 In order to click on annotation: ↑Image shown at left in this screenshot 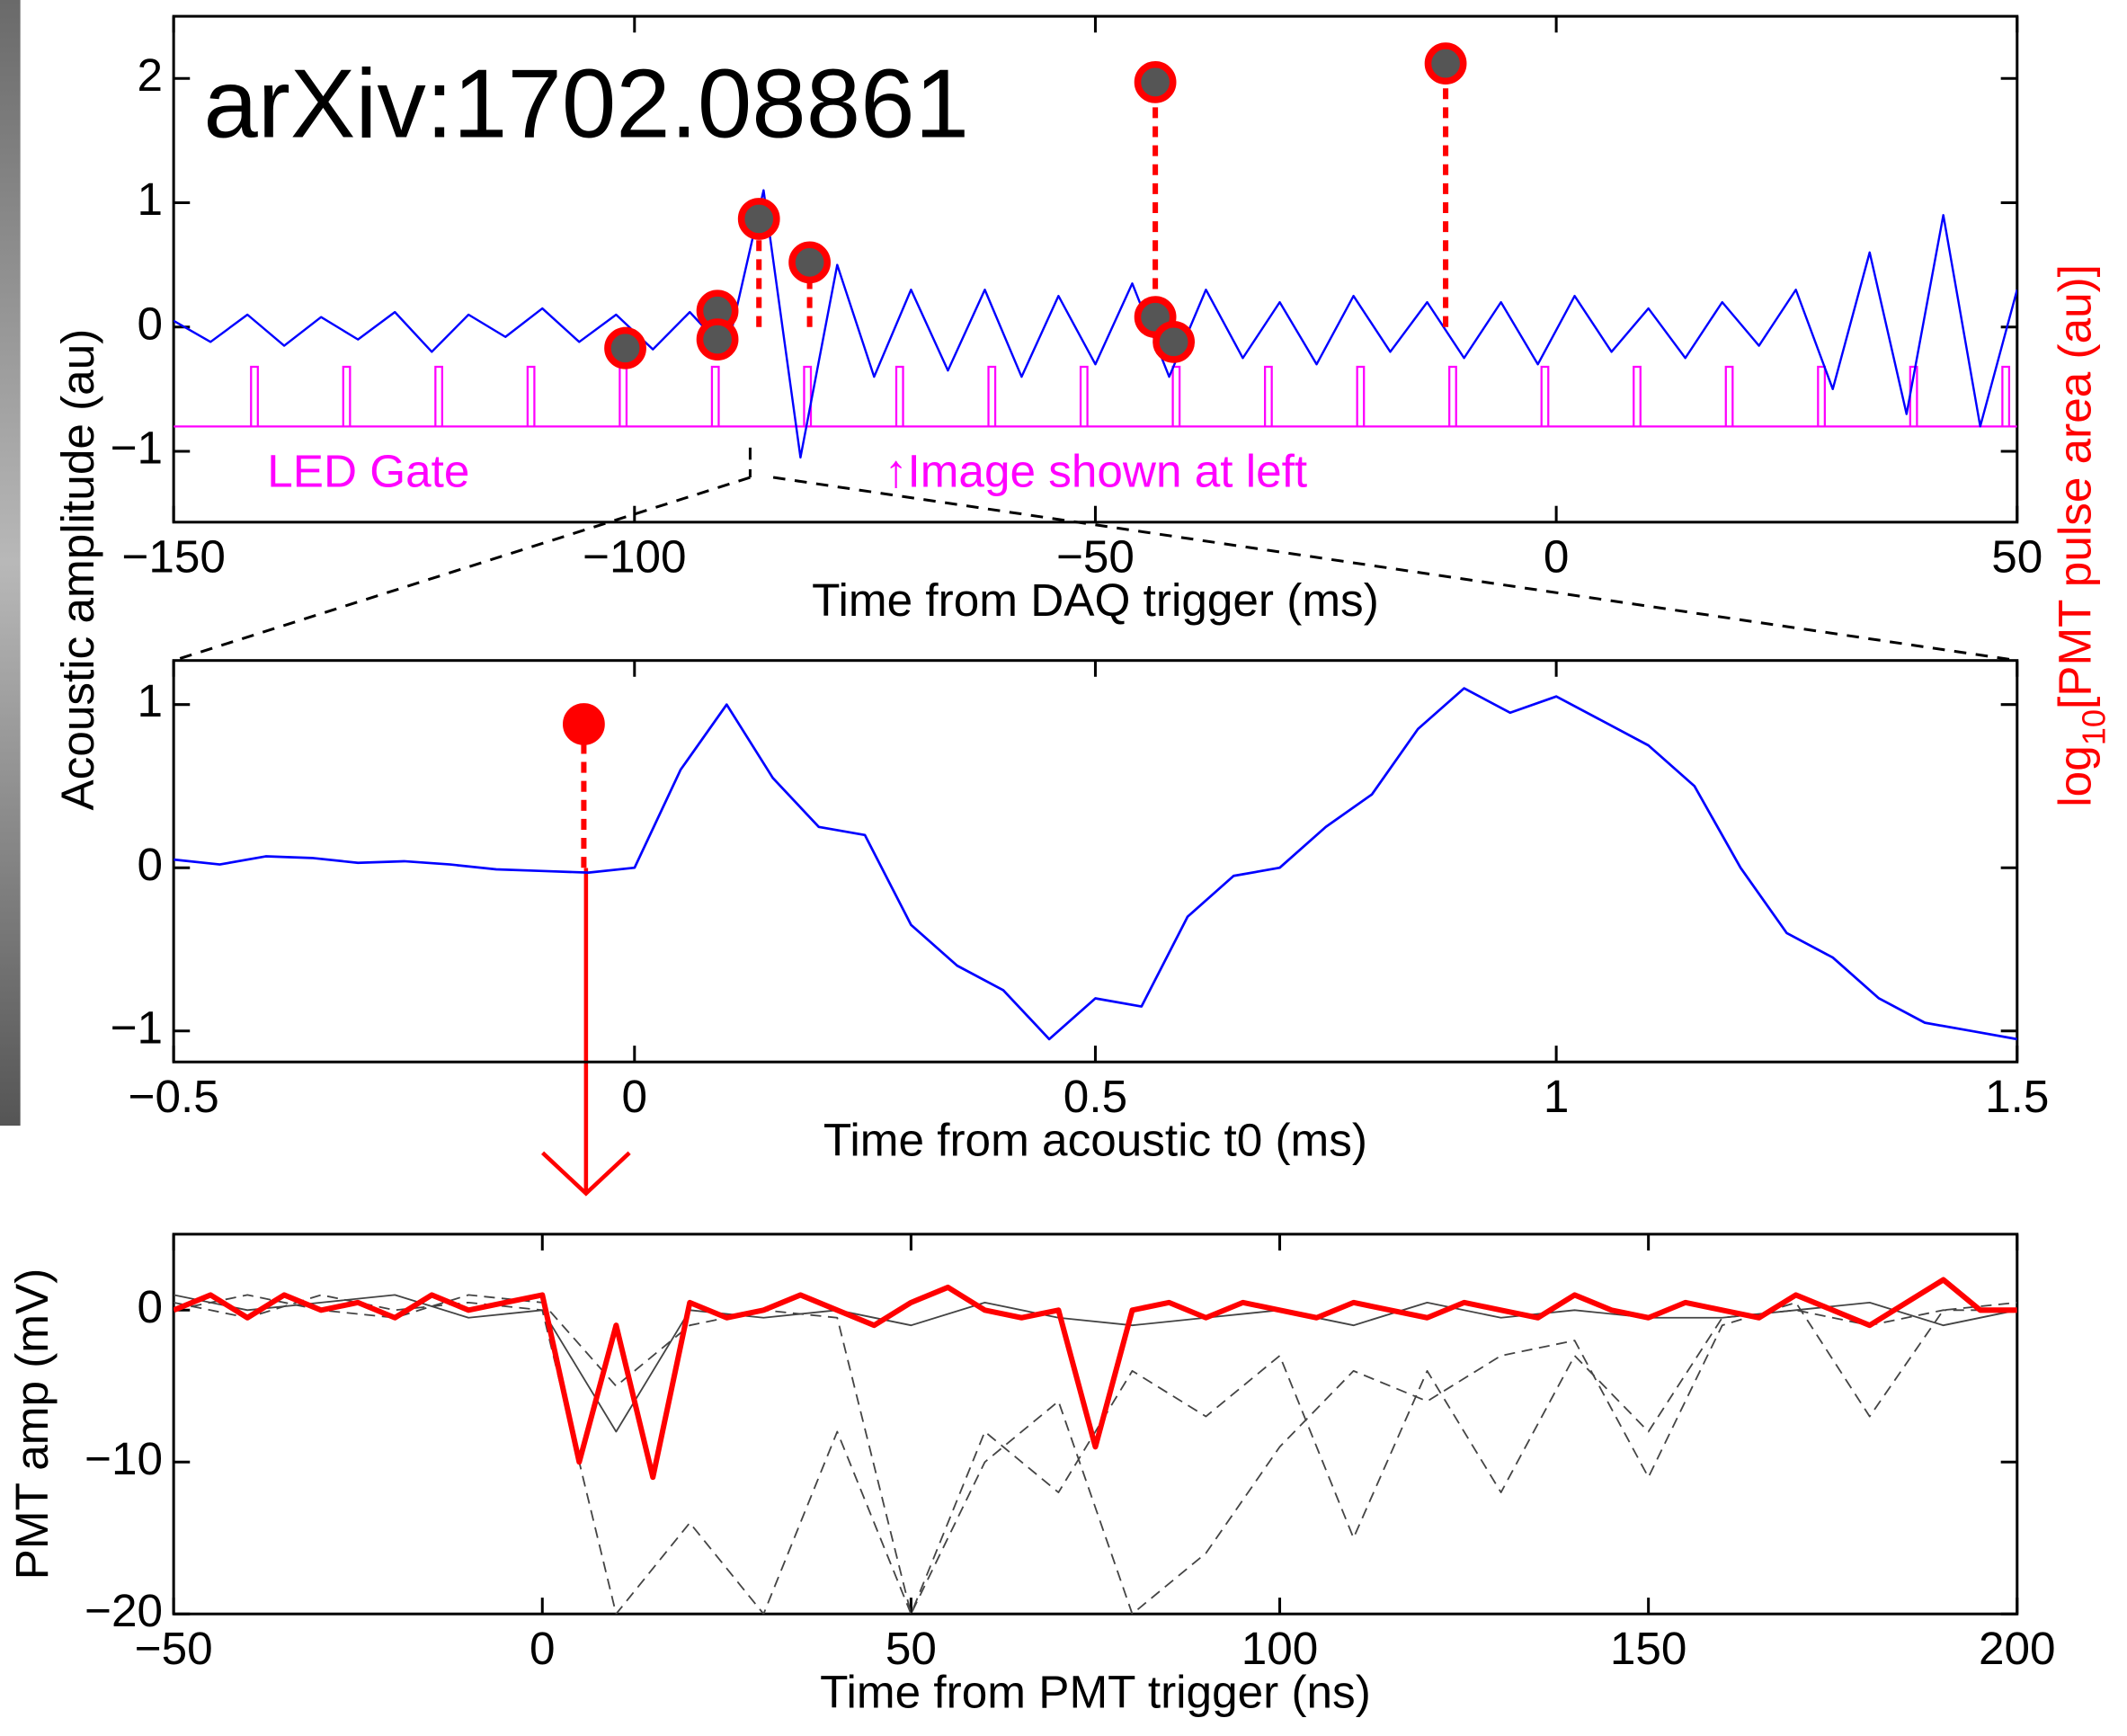, I will do `click(1096, 471)`.